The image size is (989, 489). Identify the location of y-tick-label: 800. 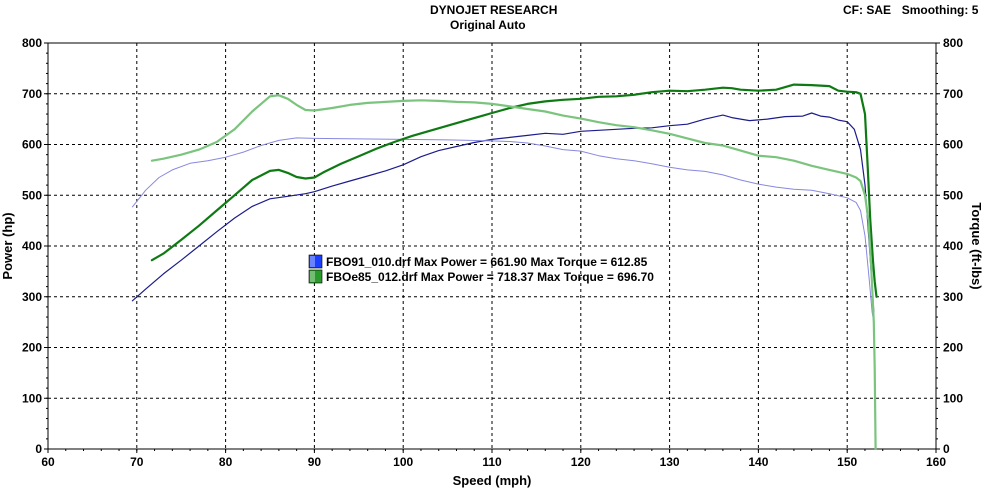
(32, 43).